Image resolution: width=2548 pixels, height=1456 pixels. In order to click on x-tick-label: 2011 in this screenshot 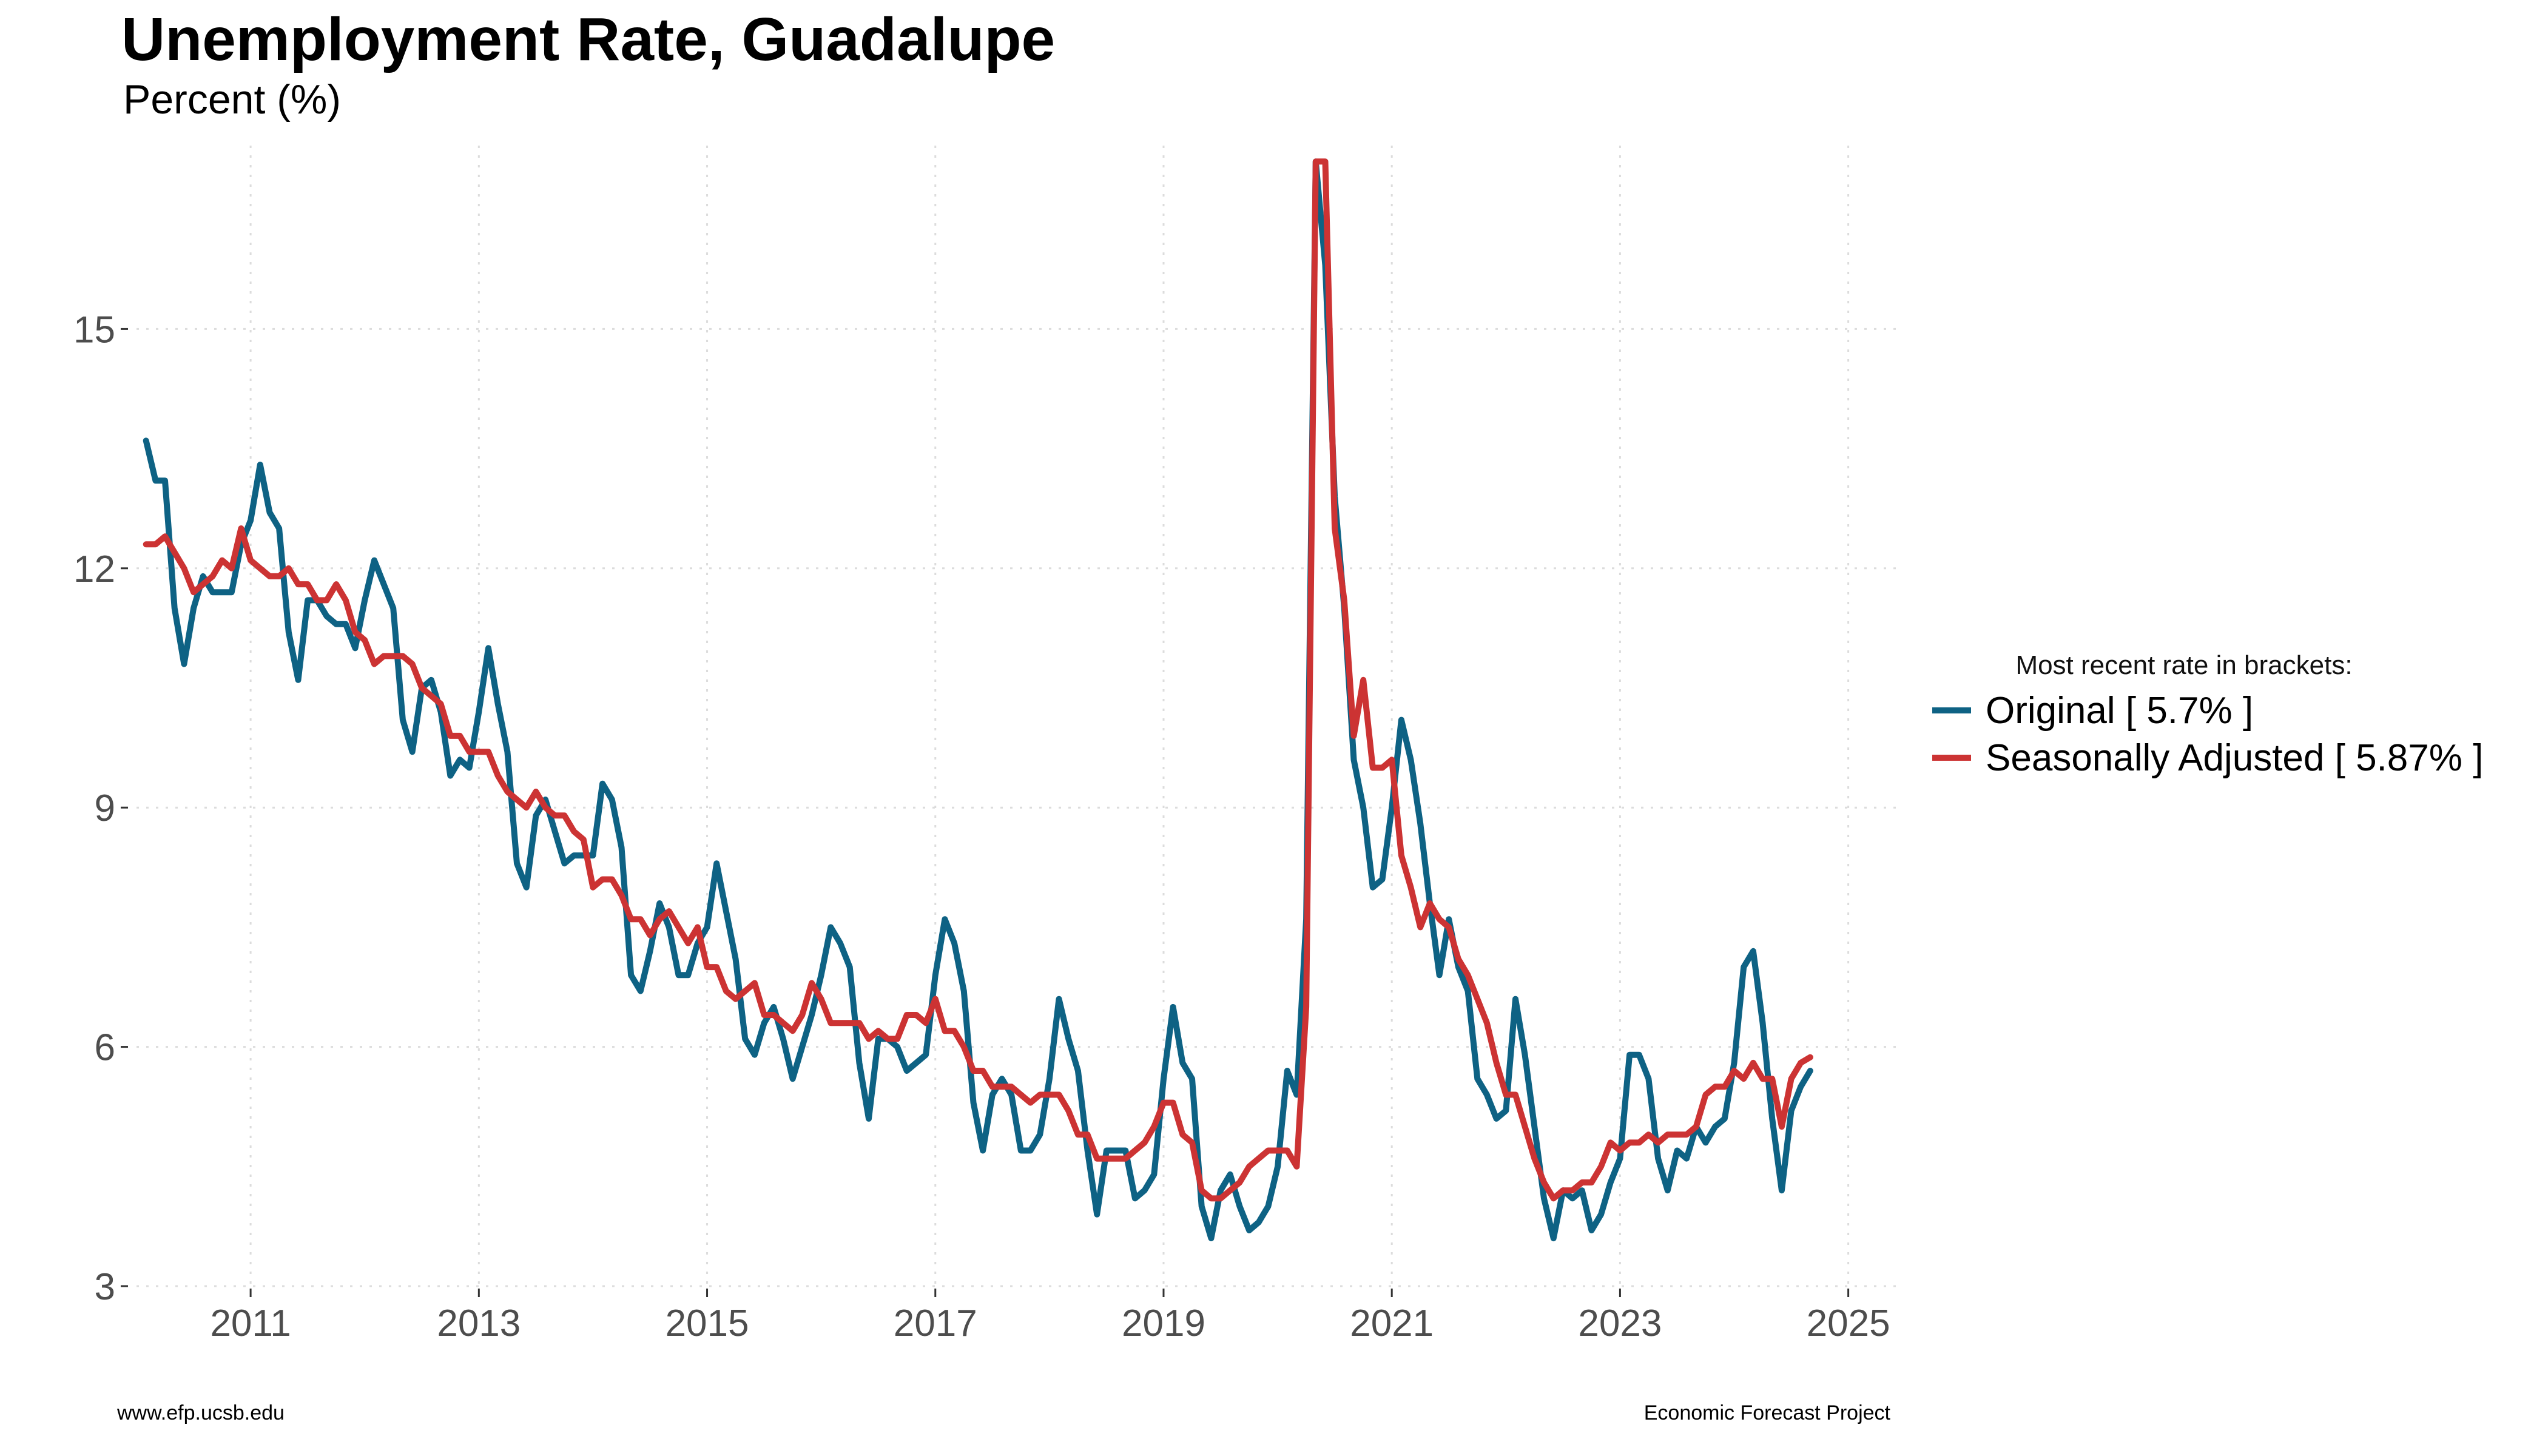, I will do `click(250, 1323)`.